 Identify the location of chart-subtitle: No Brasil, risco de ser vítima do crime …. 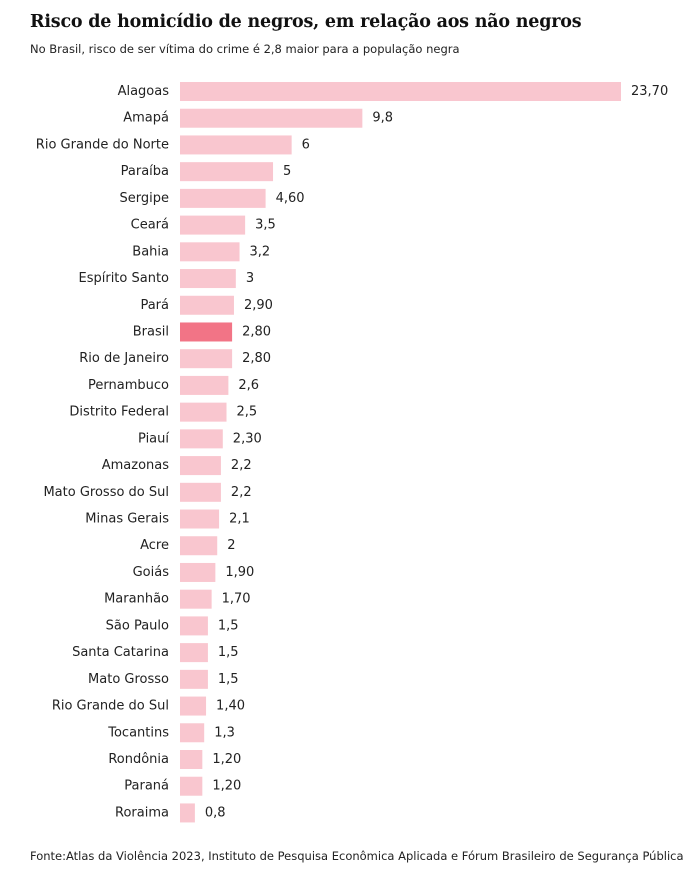
(245, 49).